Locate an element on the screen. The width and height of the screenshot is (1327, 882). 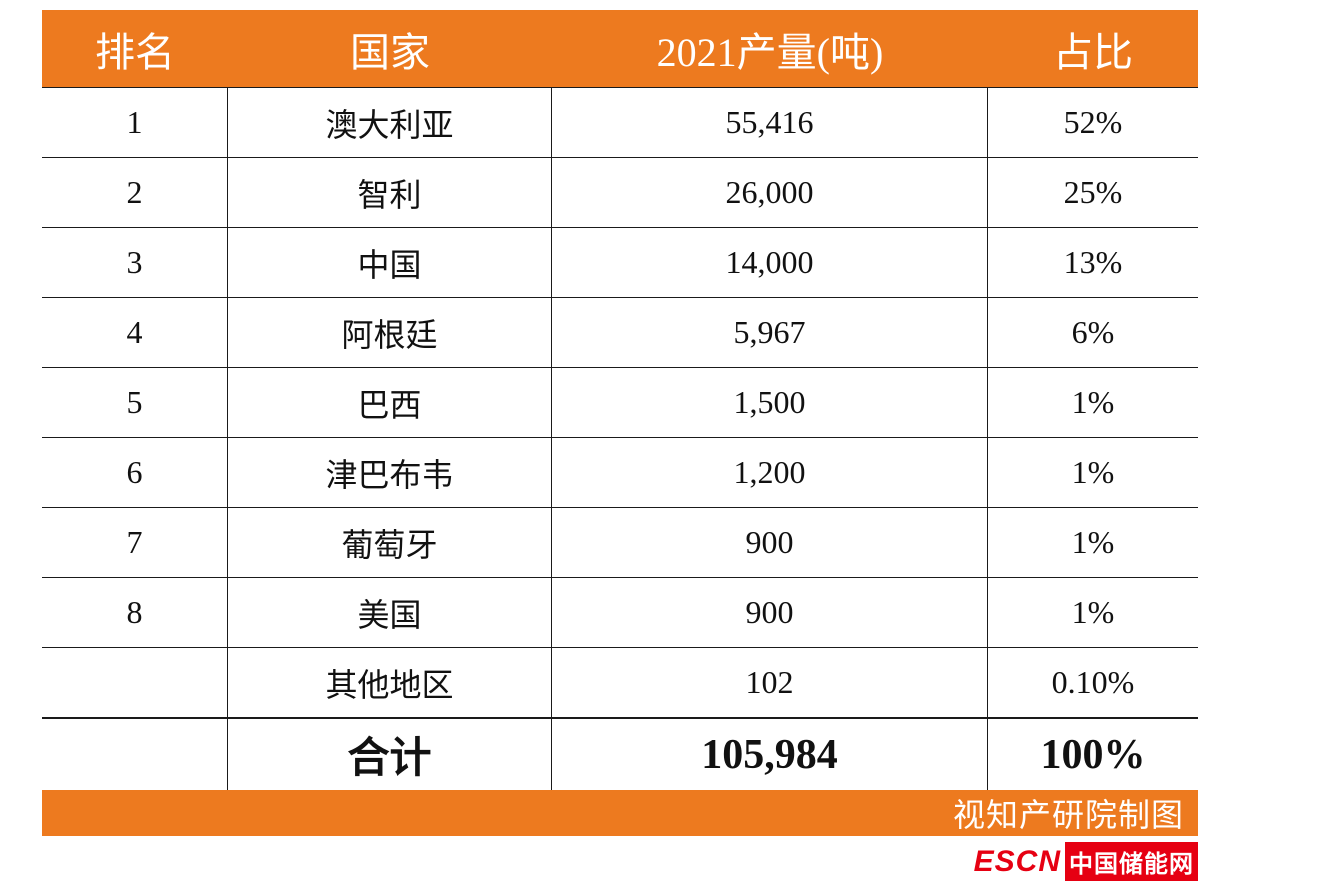
cell-country: 津巴布韦 is located at coordinates (390, 472).